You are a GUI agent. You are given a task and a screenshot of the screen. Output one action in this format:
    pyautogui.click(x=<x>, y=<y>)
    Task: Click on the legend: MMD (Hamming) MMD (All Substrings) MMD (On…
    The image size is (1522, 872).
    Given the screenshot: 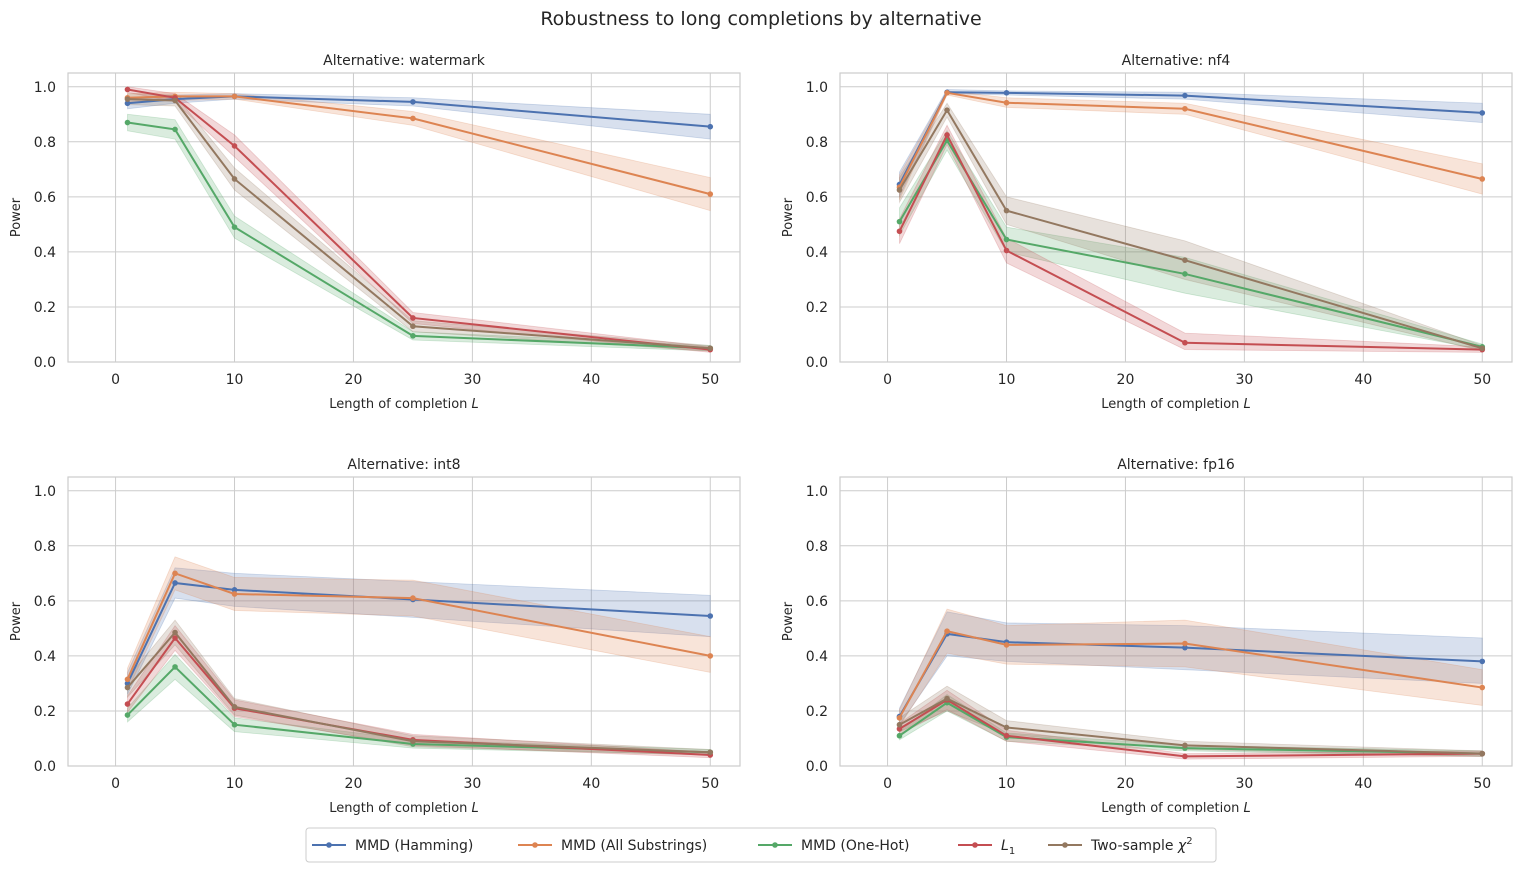 What is the action you would take?
    pyautogui.click(x=761, y=845)
    